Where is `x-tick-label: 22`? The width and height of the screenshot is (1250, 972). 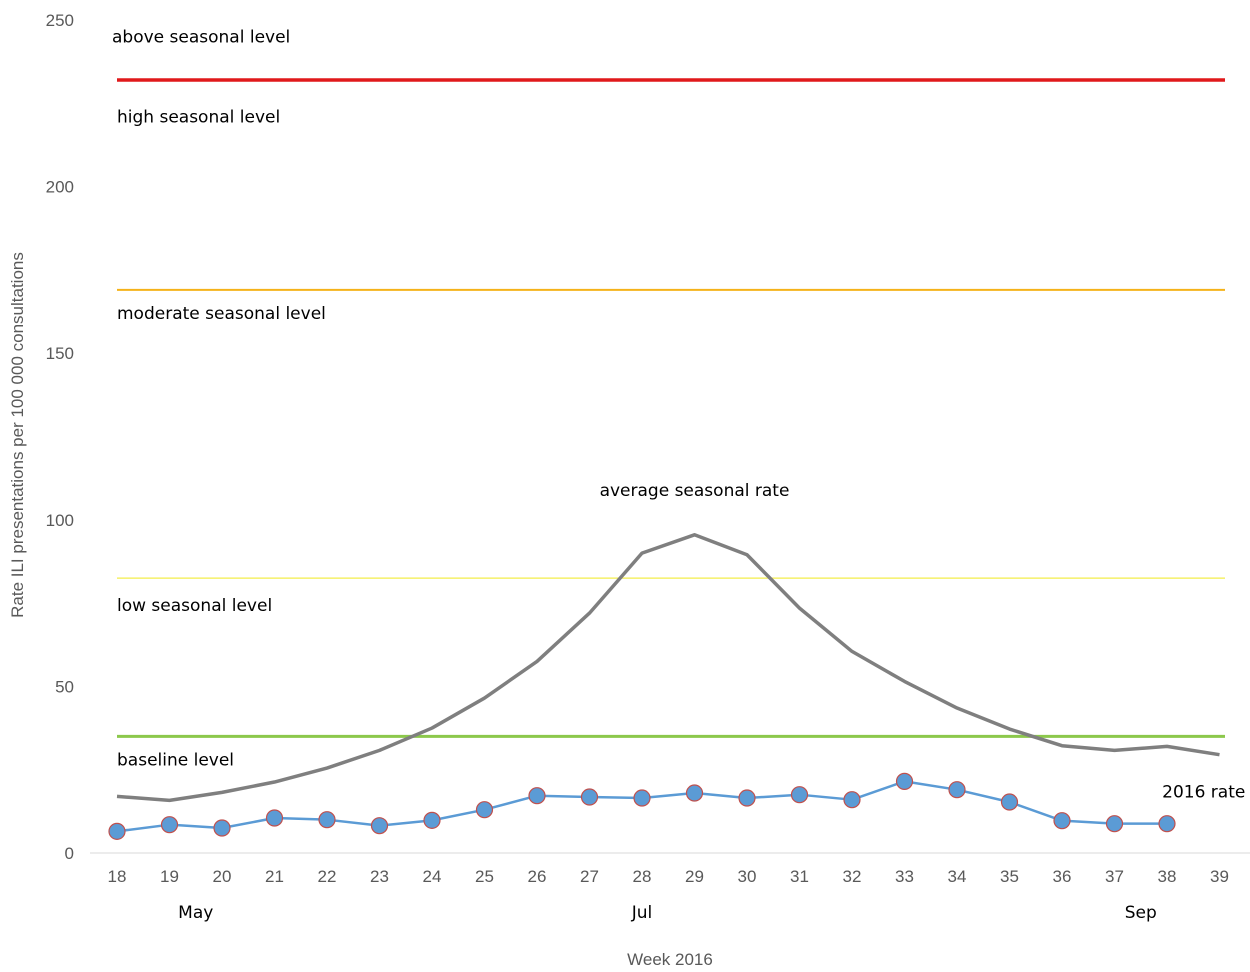
x-tick-label: 22 is located at coordinates (327, 876).